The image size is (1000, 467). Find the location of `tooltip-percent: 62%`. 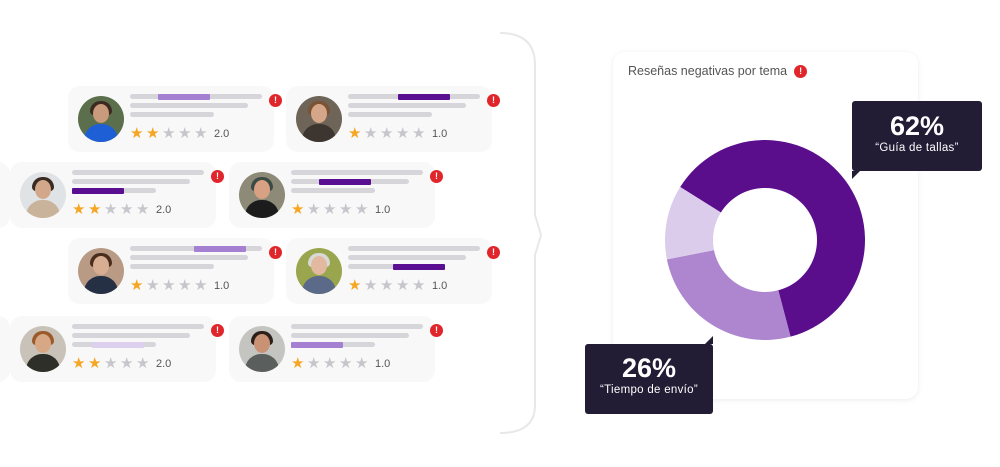

tooltip-percent: 62% is located at coordinates (917, 126).